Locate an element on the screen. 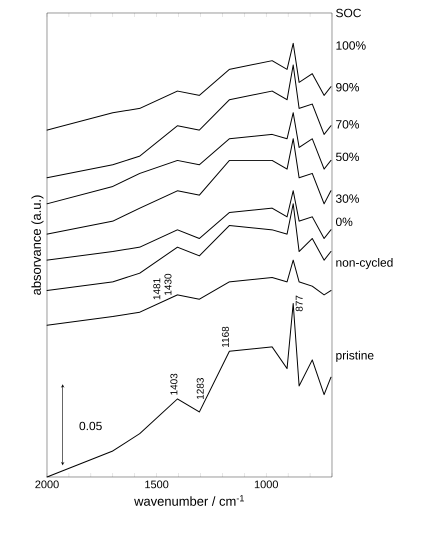 The height and width of the screenshot is (536, 431). series-label: non-cycled is located at coordinates (364, 264).